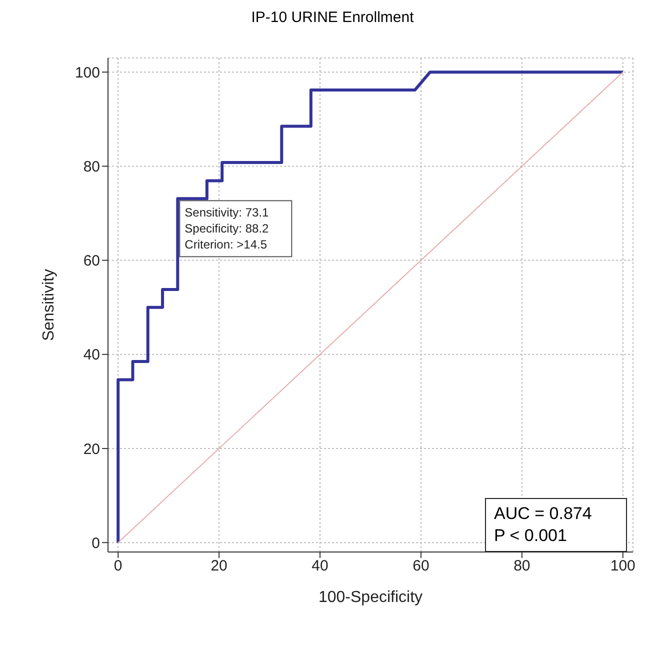 Image resolution: width=657 pixels, height=660 pixels. I want to click on annotation: AUC = 0.874, so click(543, 514).